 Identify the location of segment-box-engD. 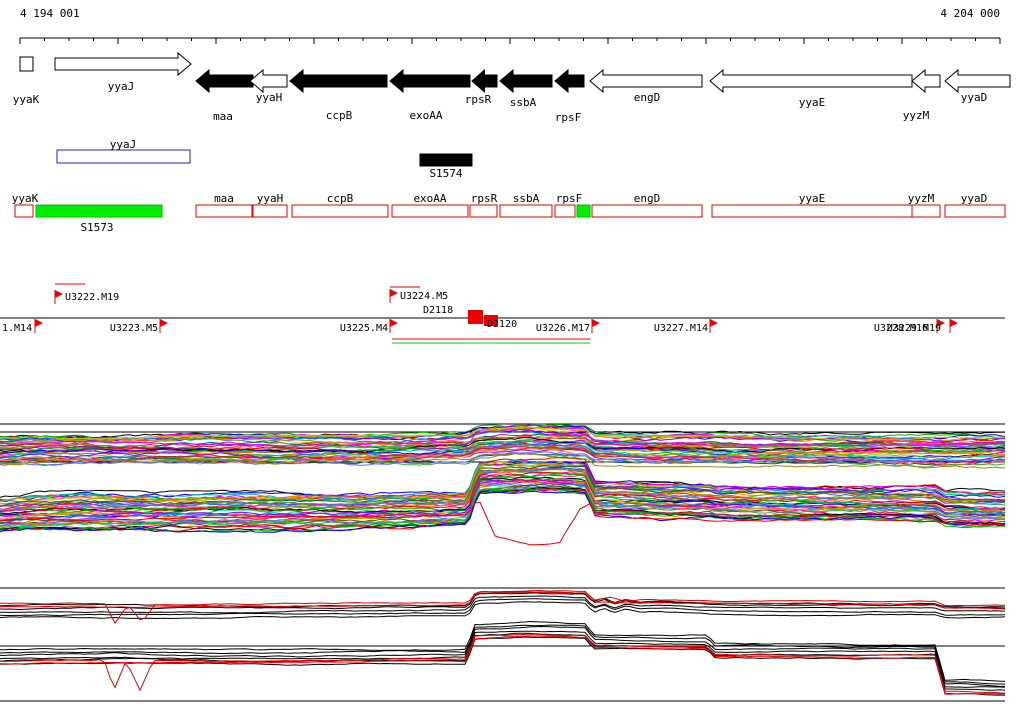
(647, 211).